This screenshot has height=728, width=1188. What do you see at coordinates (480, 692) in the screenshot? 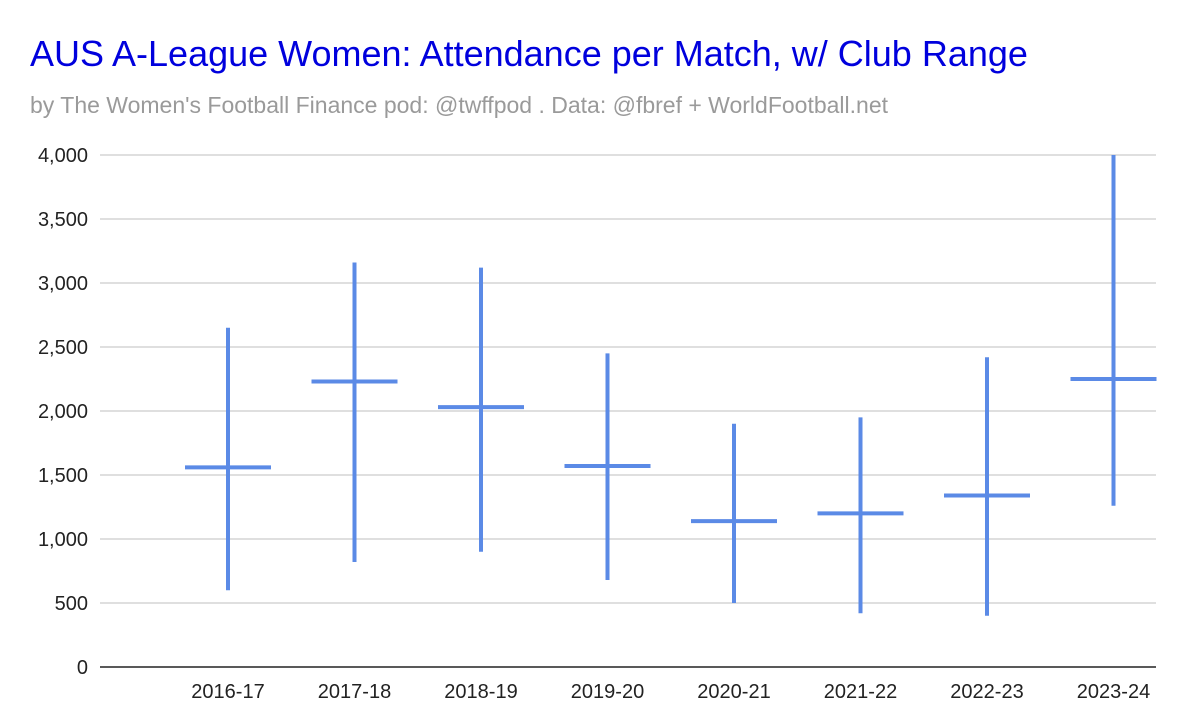
I see `x-tick-label: 2018-19` at bounding box center [480, 692].